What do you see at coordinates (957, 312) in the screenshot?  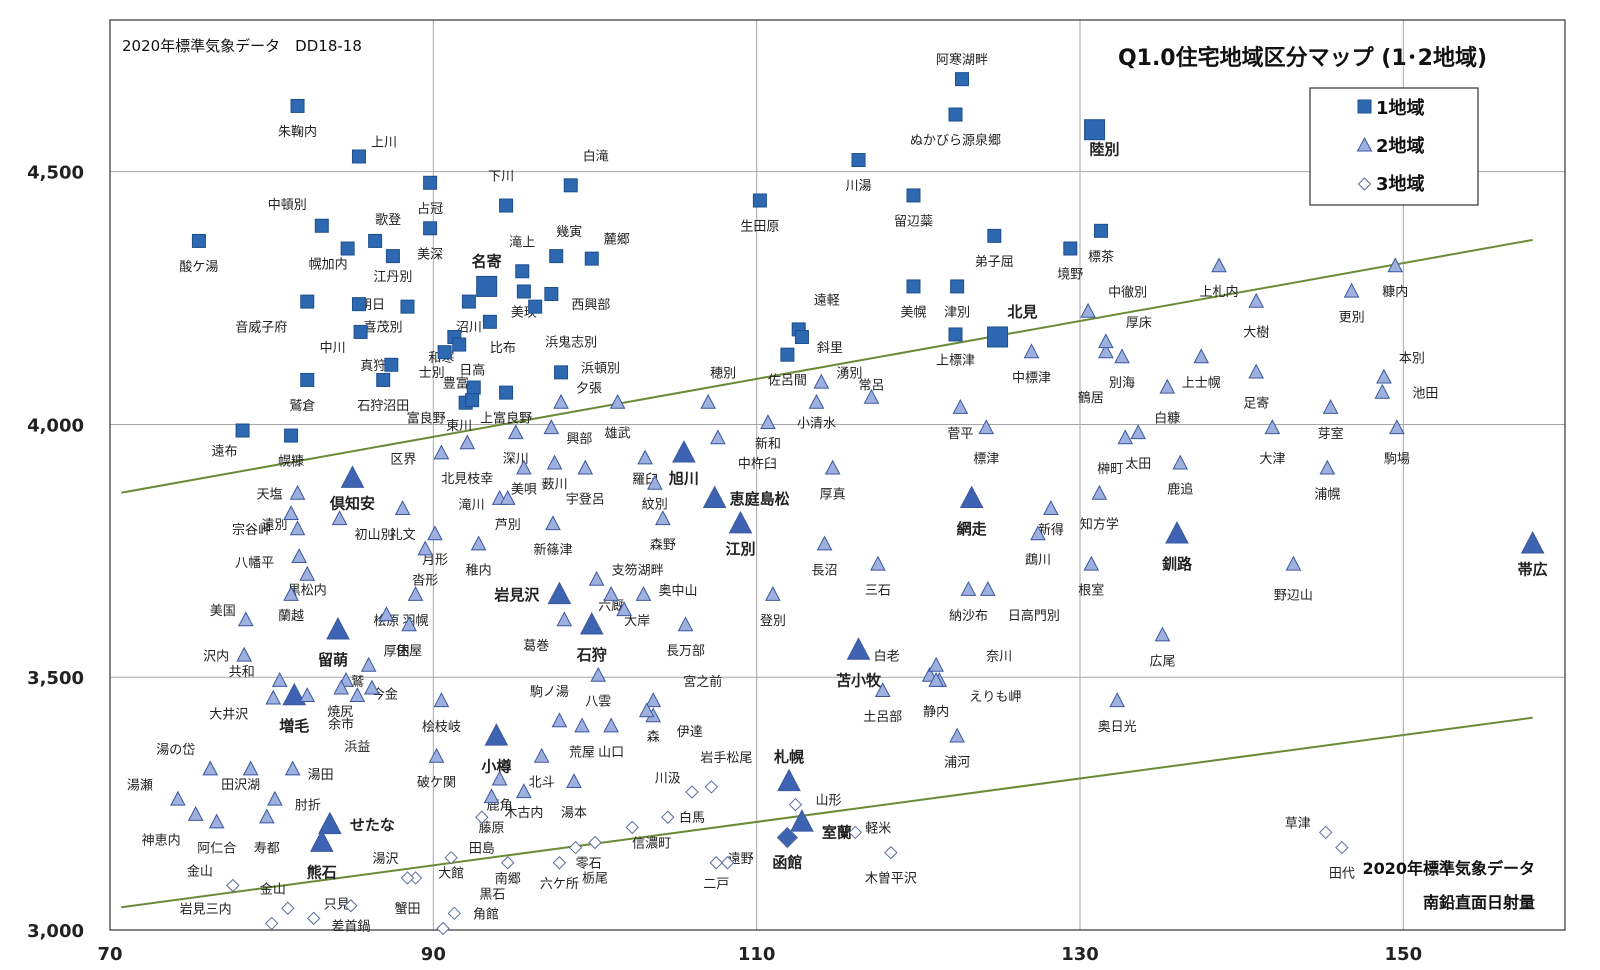 I see `point-label: 津別` at bounding box center [957, 312].